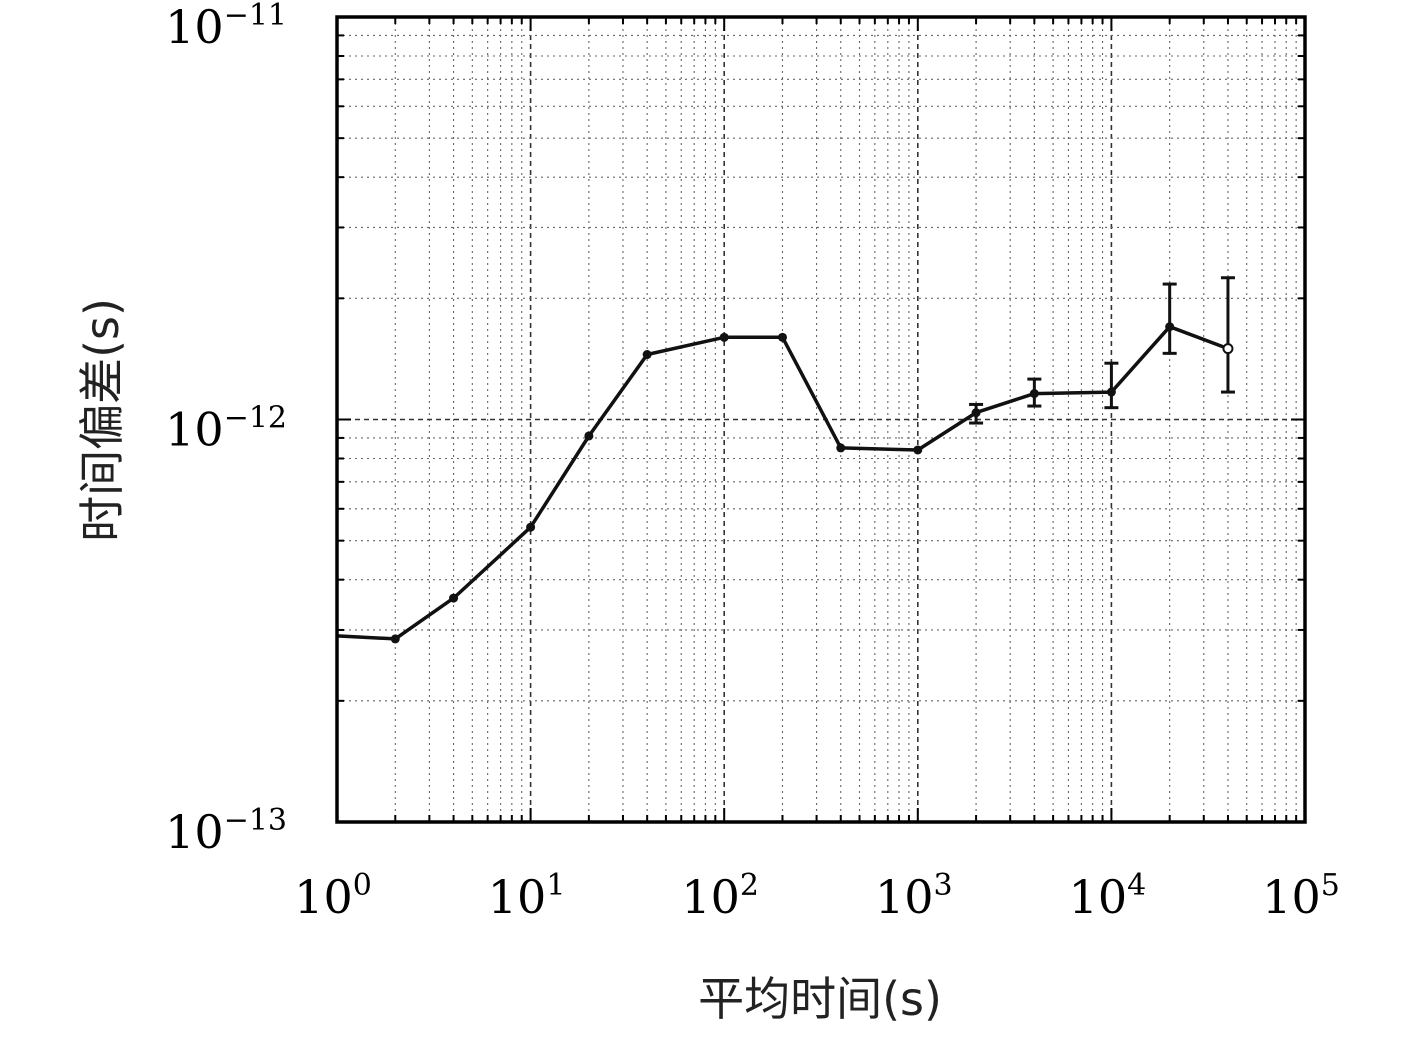 The height and width of the screenshot is (1039, 1417). Describe the element at coordinates (102, 420) in the screenshot. I see `y-axis-title: 时间偏差(s)` at that location.